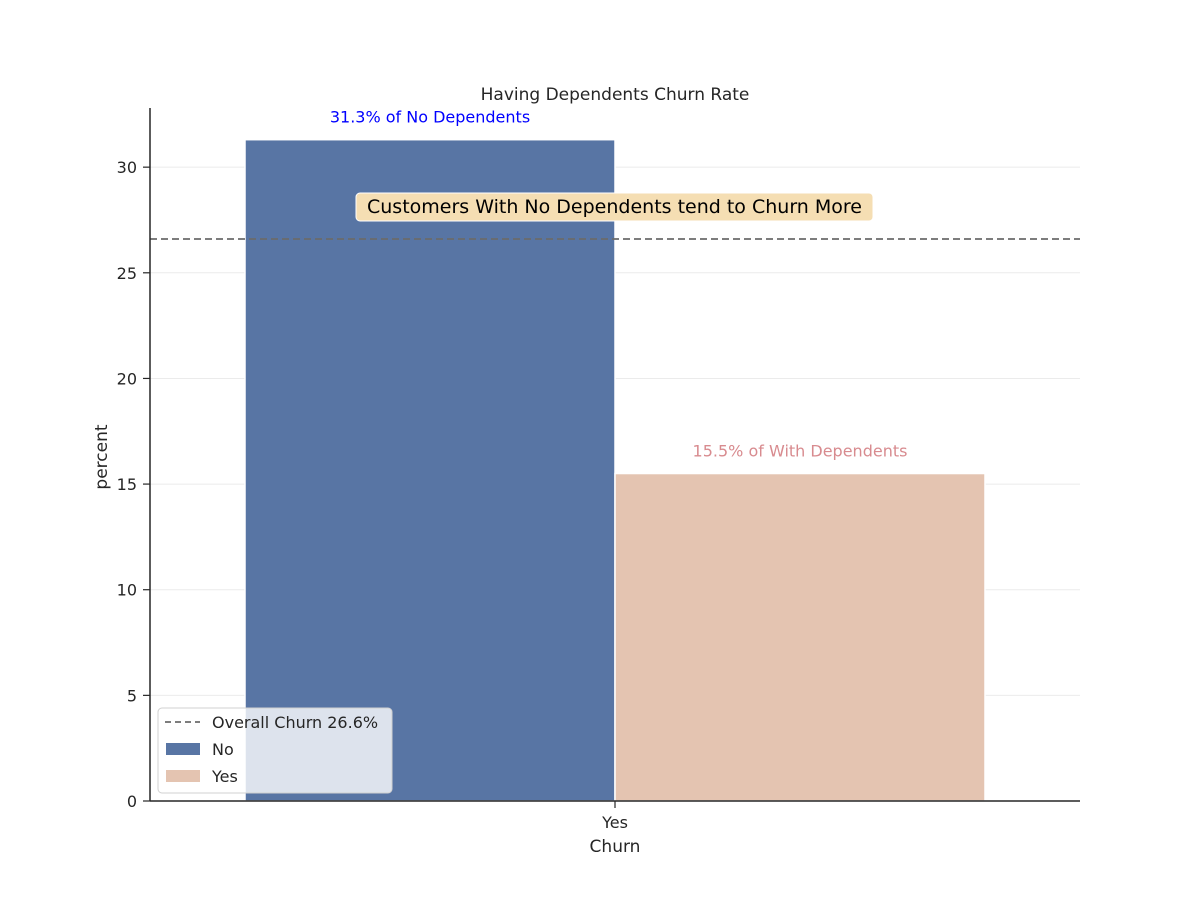 The image size is (1200, 900). What do you see at coordinates (132, 801) in the screenshot?
I see `y-tick-label: 0` at bounding box center [132, 801].